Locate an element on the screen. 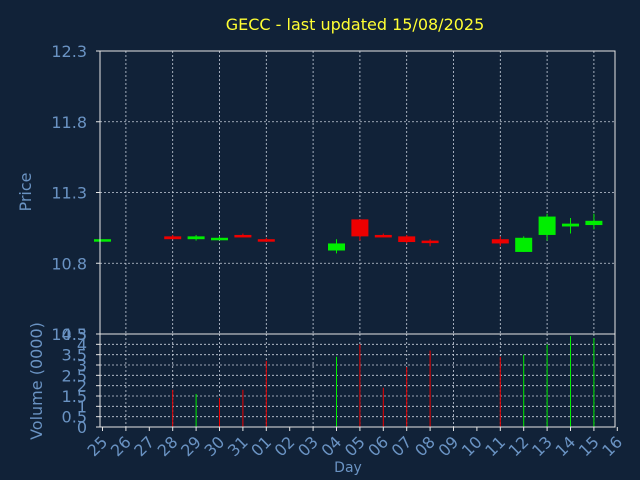  volume-tick-label: 3 is located at coordinates (82, 365).